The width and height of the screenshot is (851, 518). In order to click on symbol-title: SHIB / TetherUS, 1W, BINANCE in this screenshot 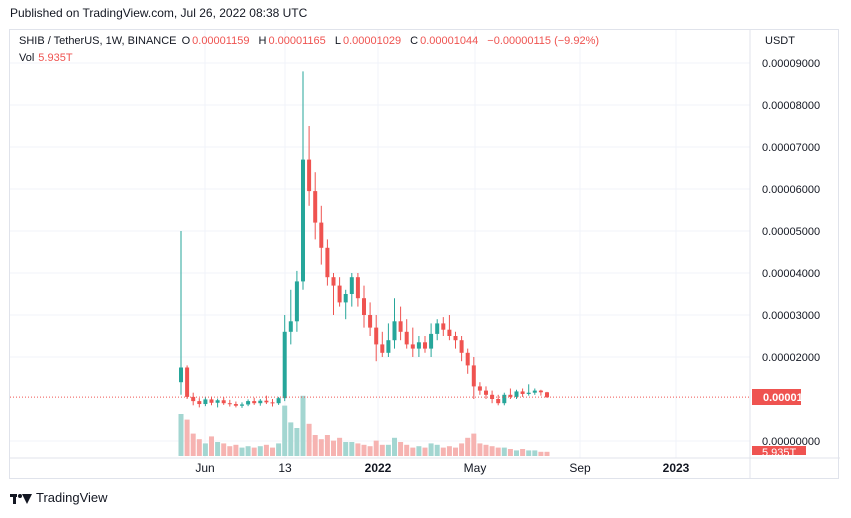, I will do `click(98, 41)`.